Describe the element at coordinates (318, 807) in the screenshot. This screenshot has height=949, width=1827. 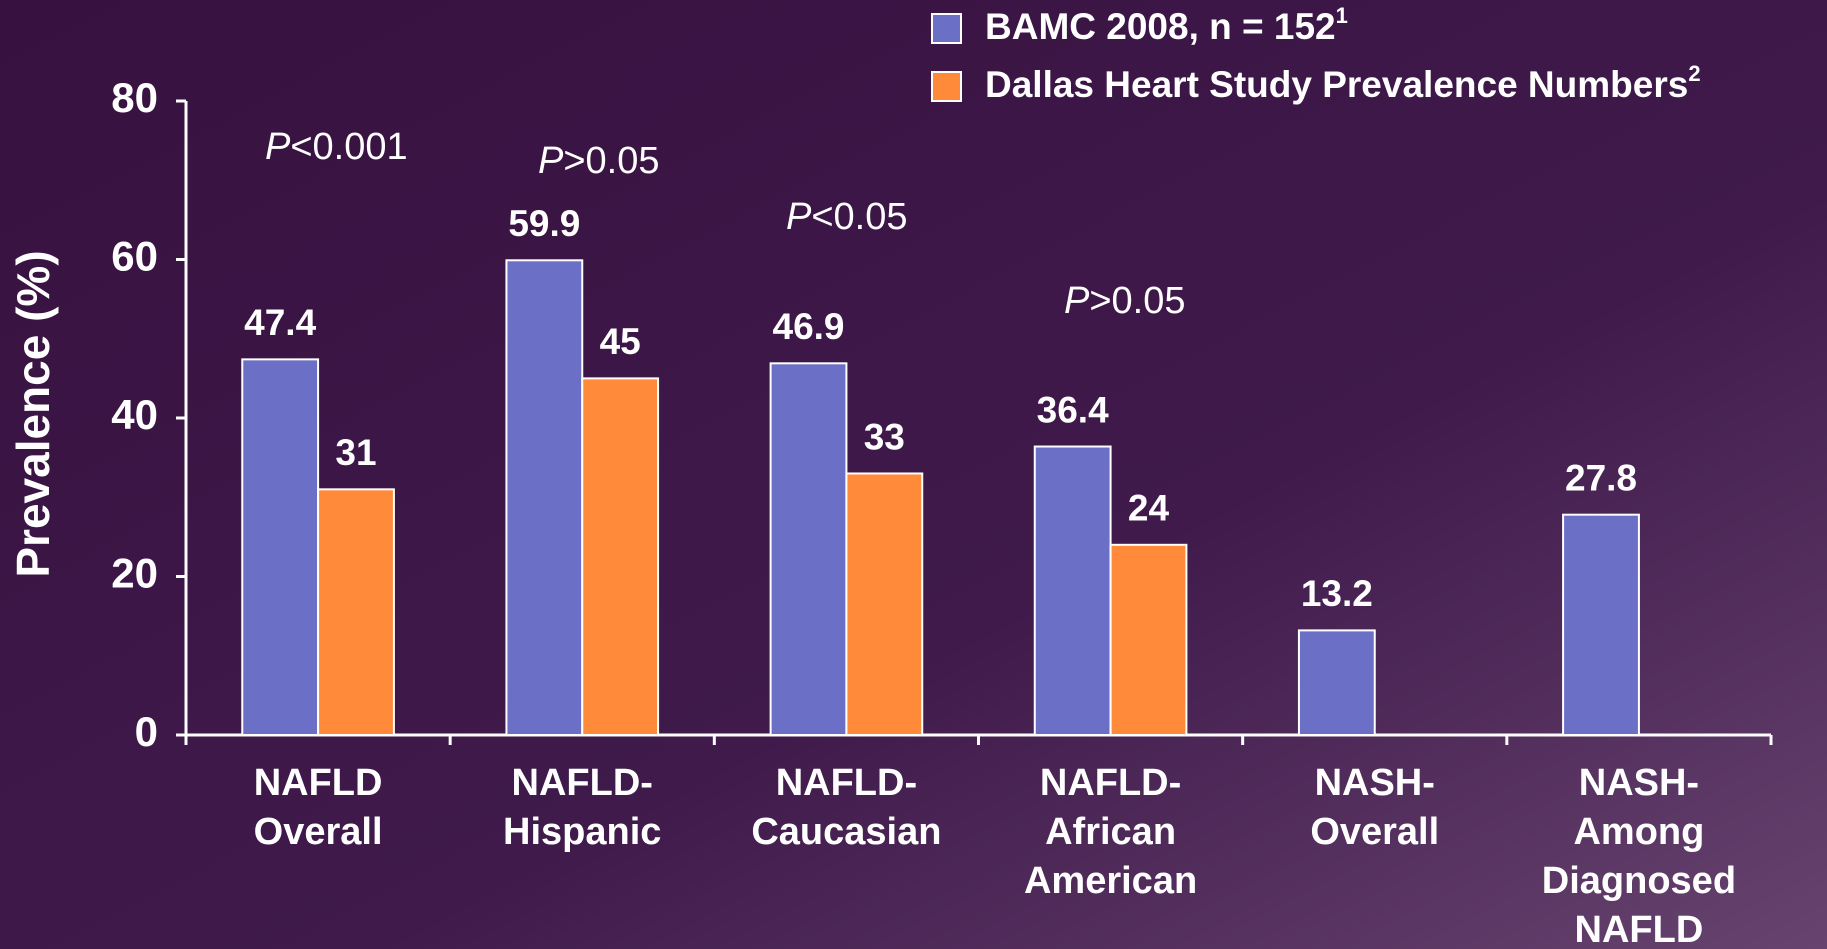
I see `x-tick-label: NAFLD Overall` at that location.